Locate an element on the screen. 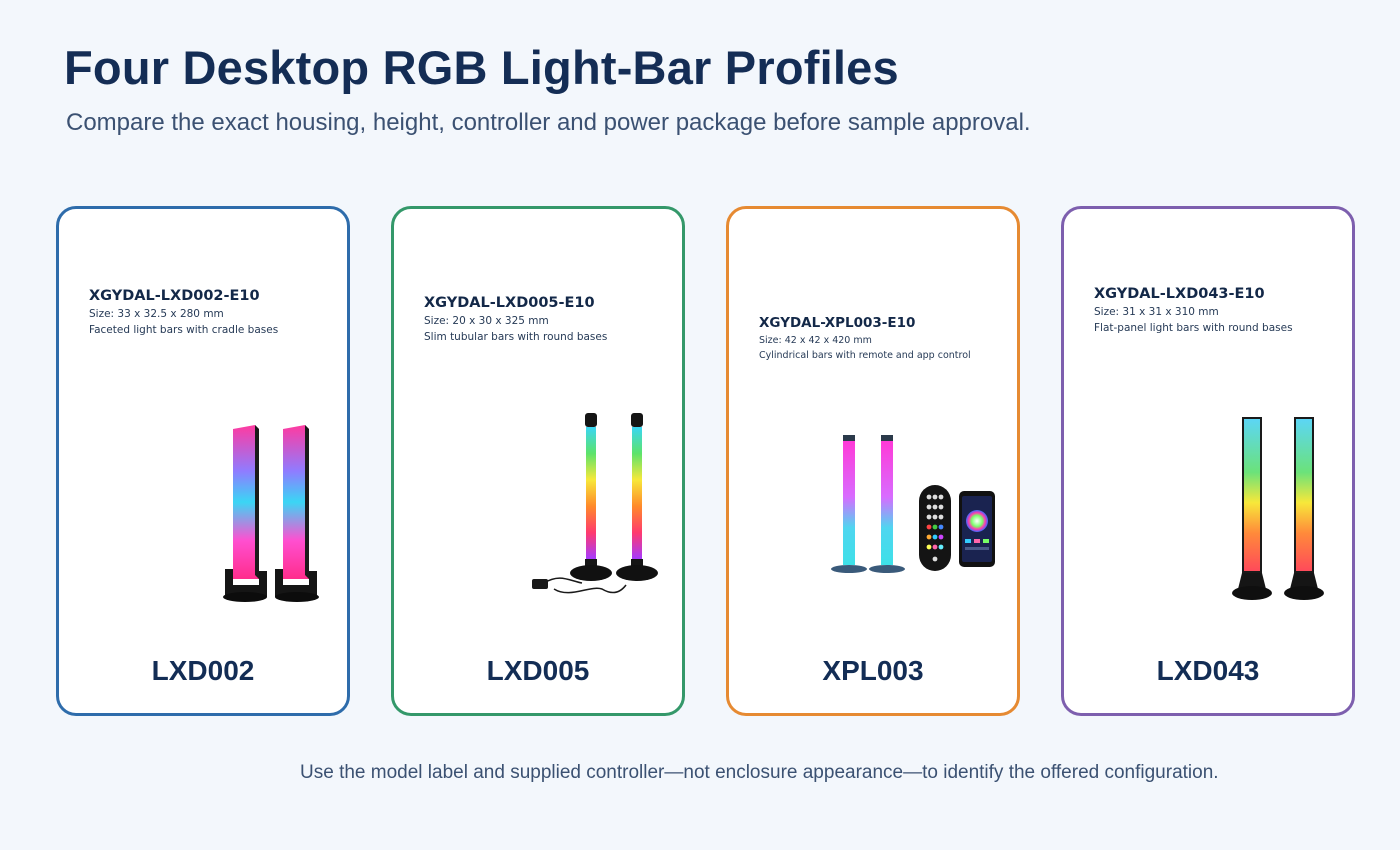 This screenshot has height=850, width=1400. page-title: Four Desktop RGB Light-Bar Profiles is located at coordinates (481, 67).